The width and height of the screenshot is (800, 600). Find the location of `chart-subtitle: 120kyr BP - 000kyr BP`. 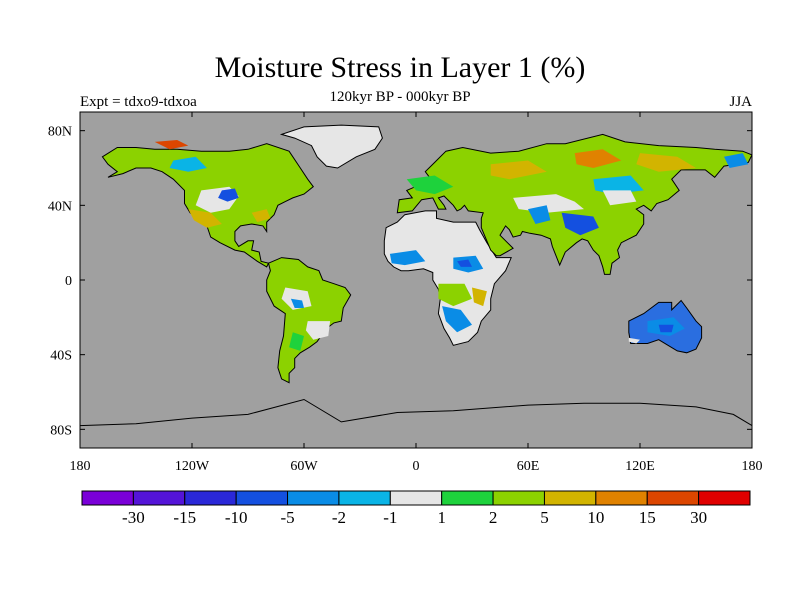

chart-subtitle: 120kyr BP - 000kyr BP is located at coordinates (400, 97).